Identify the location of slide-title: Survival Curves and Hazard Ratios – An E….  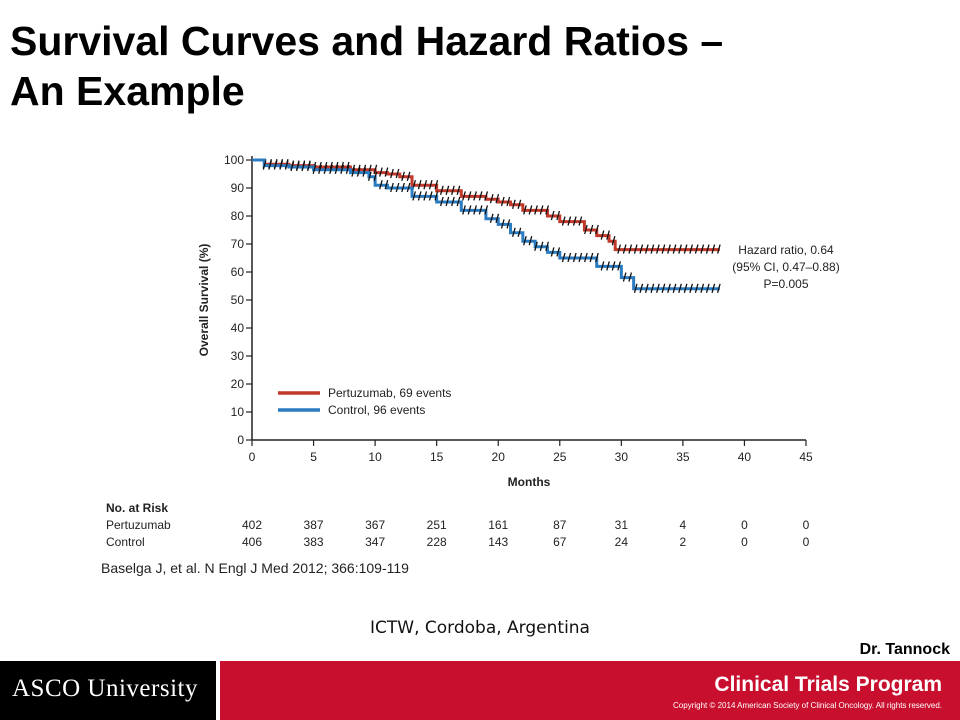
(460, 66).